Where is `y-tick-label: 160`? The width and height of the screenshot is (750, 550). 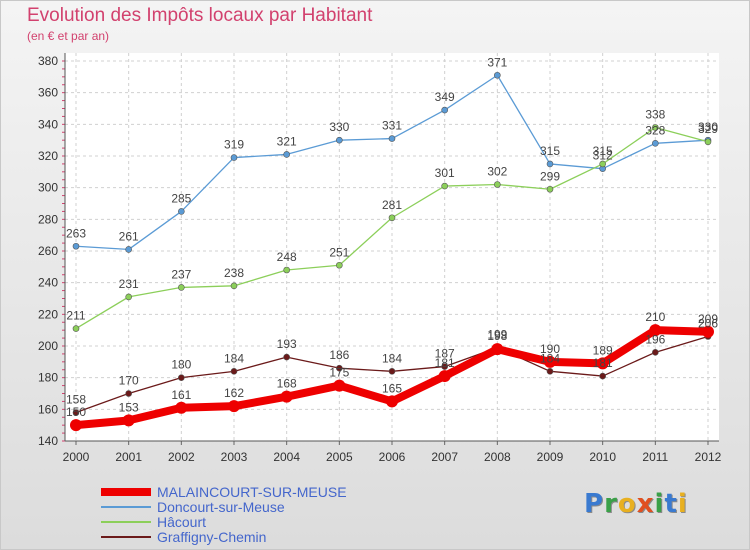 y-tick-label: 160 is located at coordinates (48, 409).